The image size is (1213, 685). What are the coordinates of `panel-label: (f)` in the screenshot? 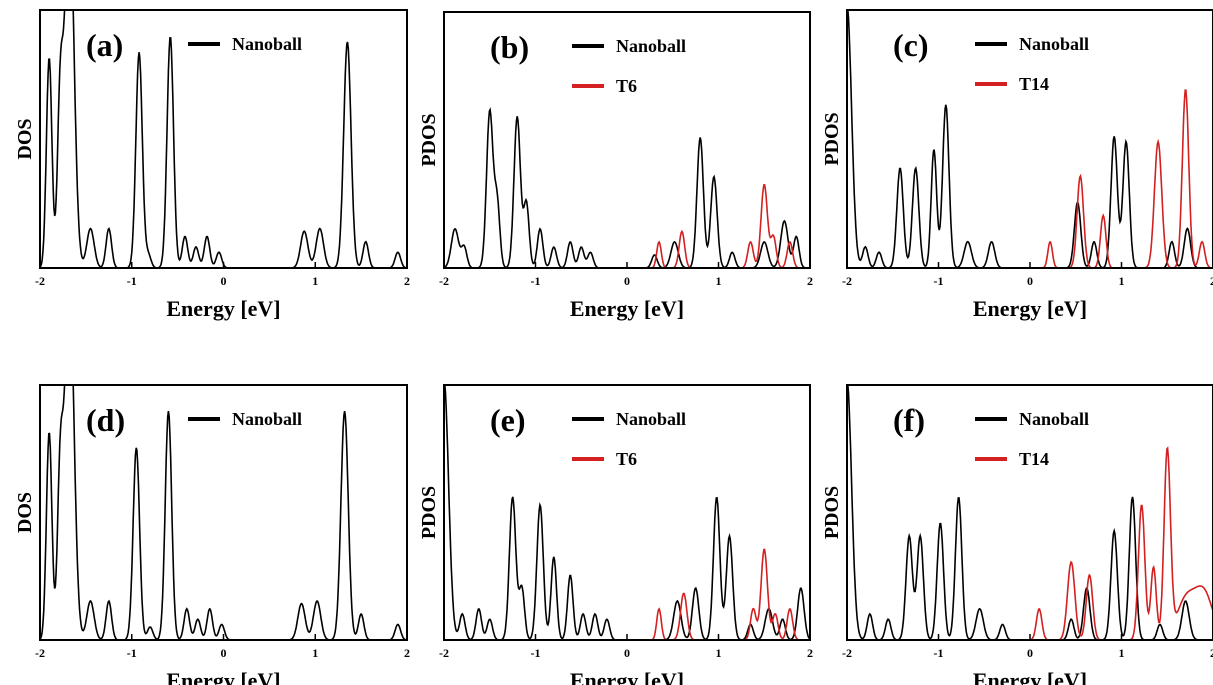 It's located at (909, 420).